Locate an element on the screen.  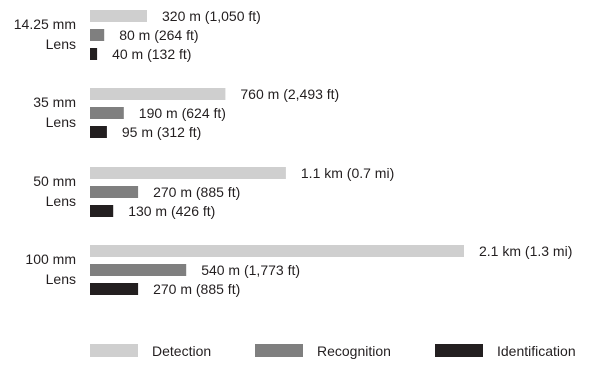
legend-item: Identification is located at coordinates (505, 351).